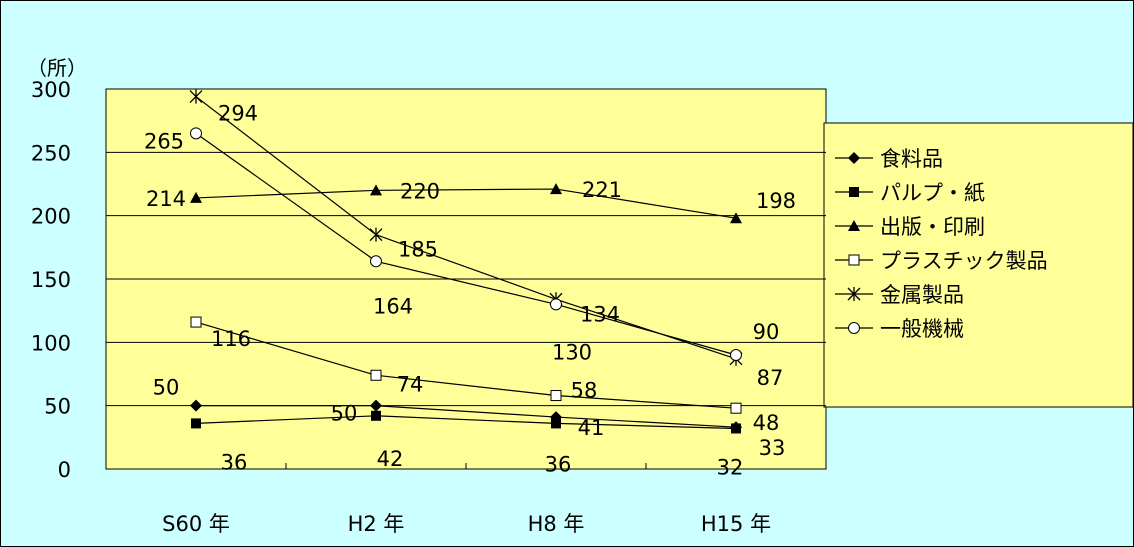 This screenshot has height=547, width=1134. Describe the element at coordinates (772, 448) in the screenshot. I see `data-label: 33` at that location.